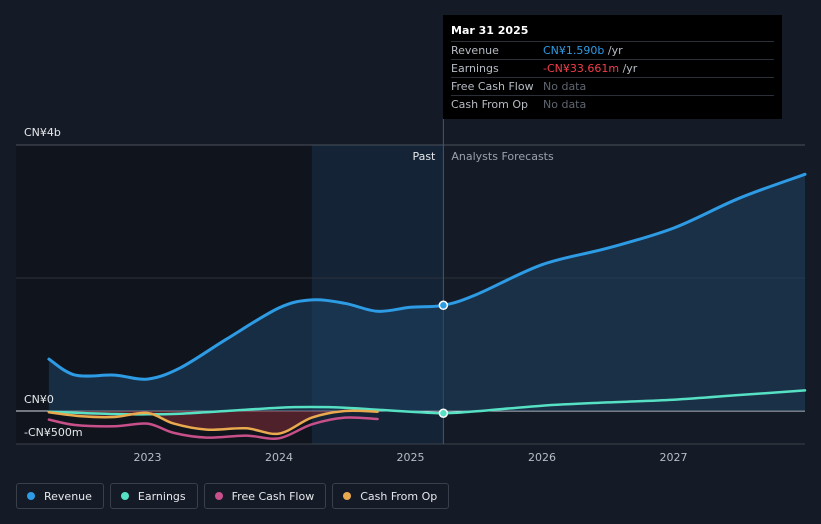 This screenshot has height=524, width=821. What do you see at coordinates (148, 457) in the screenshot?
I see `x-tick-label: 2023` at bounding box center [148, 457].